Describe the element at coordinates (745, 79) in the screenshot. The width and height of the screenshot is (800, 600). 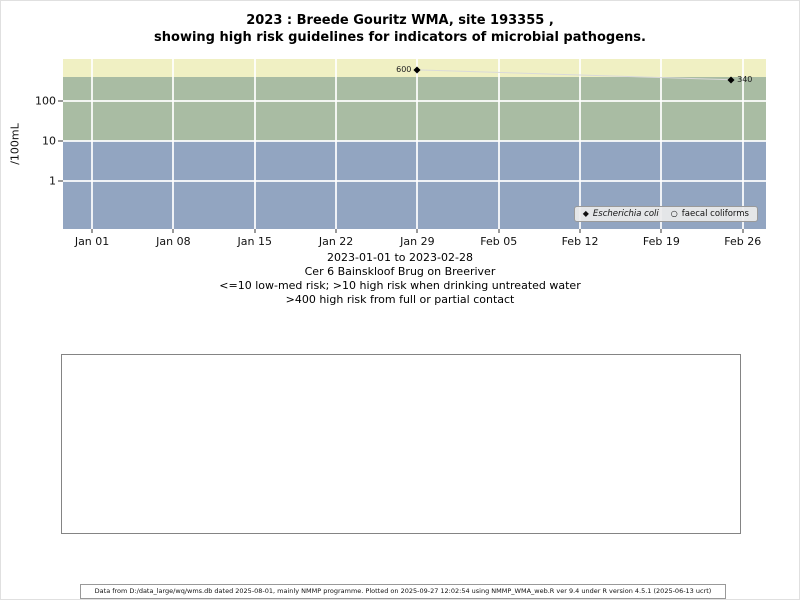
I see `data-point-value-label: 340` at that location.